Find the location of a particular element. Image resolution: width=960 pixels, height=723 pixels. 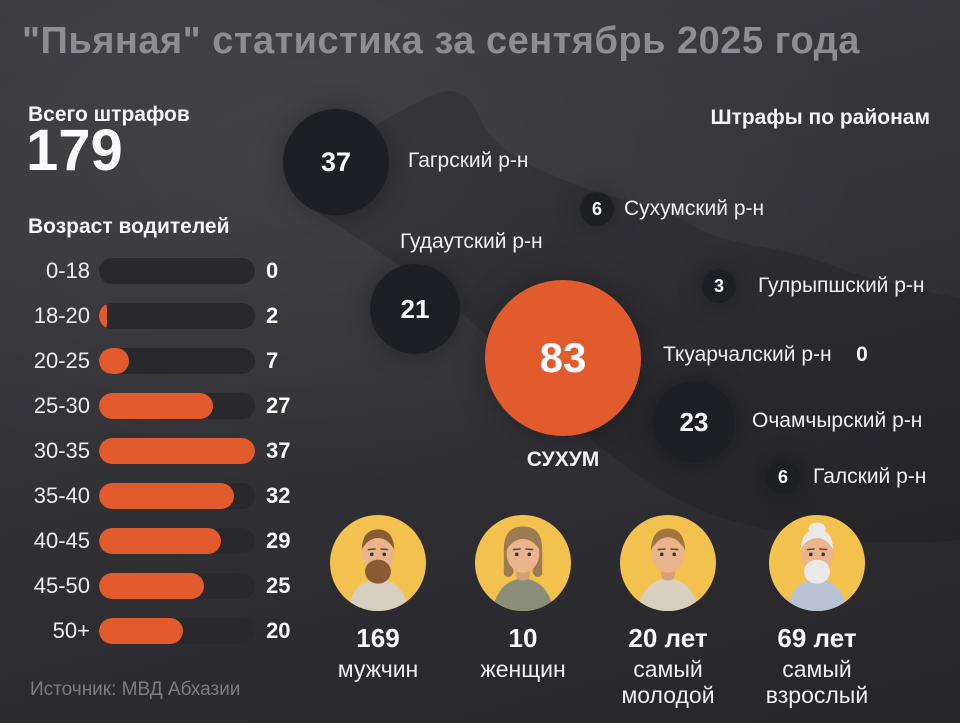

person-stat-label: самый молодой is located at coordinates (668, 681).